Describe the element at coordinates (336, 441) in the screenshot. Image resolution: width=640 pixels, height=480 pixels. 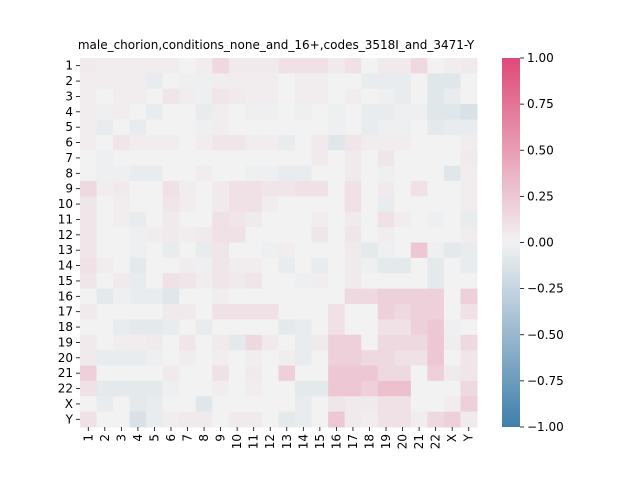
I see `x-tick-label: 16` at that location.